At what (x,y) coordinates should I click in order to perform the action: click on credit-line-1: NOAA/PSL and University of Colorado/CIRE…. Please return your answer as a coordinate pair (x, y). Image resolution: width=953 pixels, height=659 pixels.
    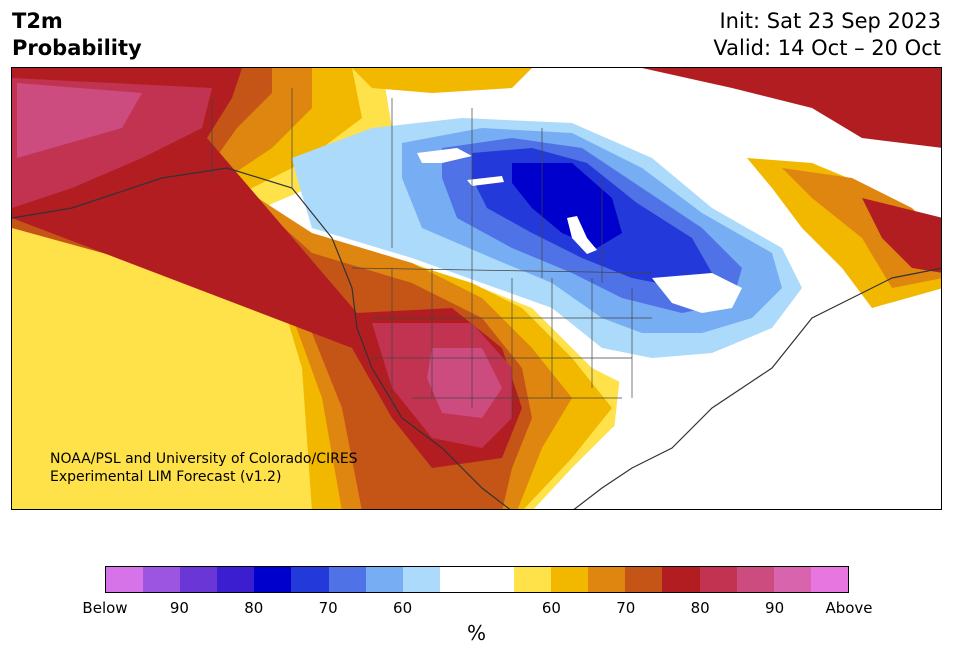
    Looking at the image, I should click on (204, 459).